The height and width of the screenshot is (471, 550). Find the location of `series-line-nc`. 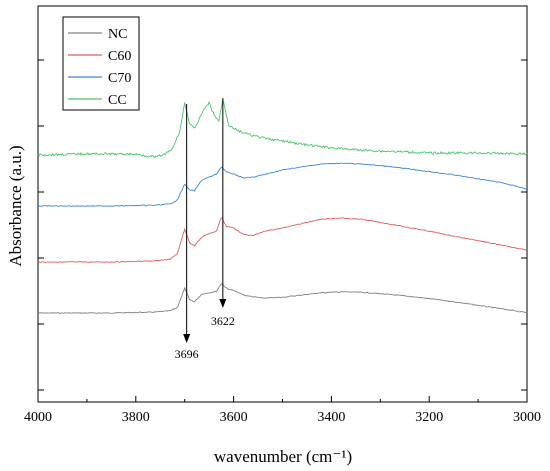

series-line-nc is located at coordinates (283, 298).